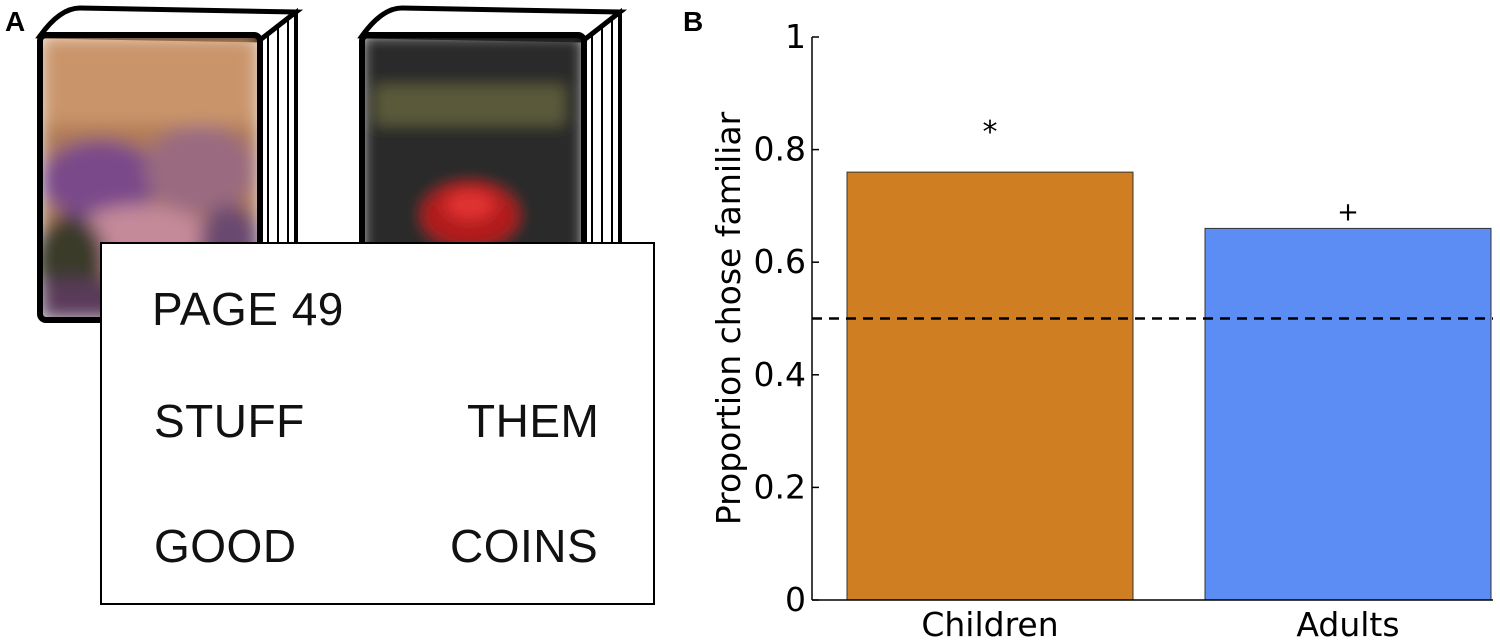  I want to click on card-word-1: STUFF, so click(229, 421).